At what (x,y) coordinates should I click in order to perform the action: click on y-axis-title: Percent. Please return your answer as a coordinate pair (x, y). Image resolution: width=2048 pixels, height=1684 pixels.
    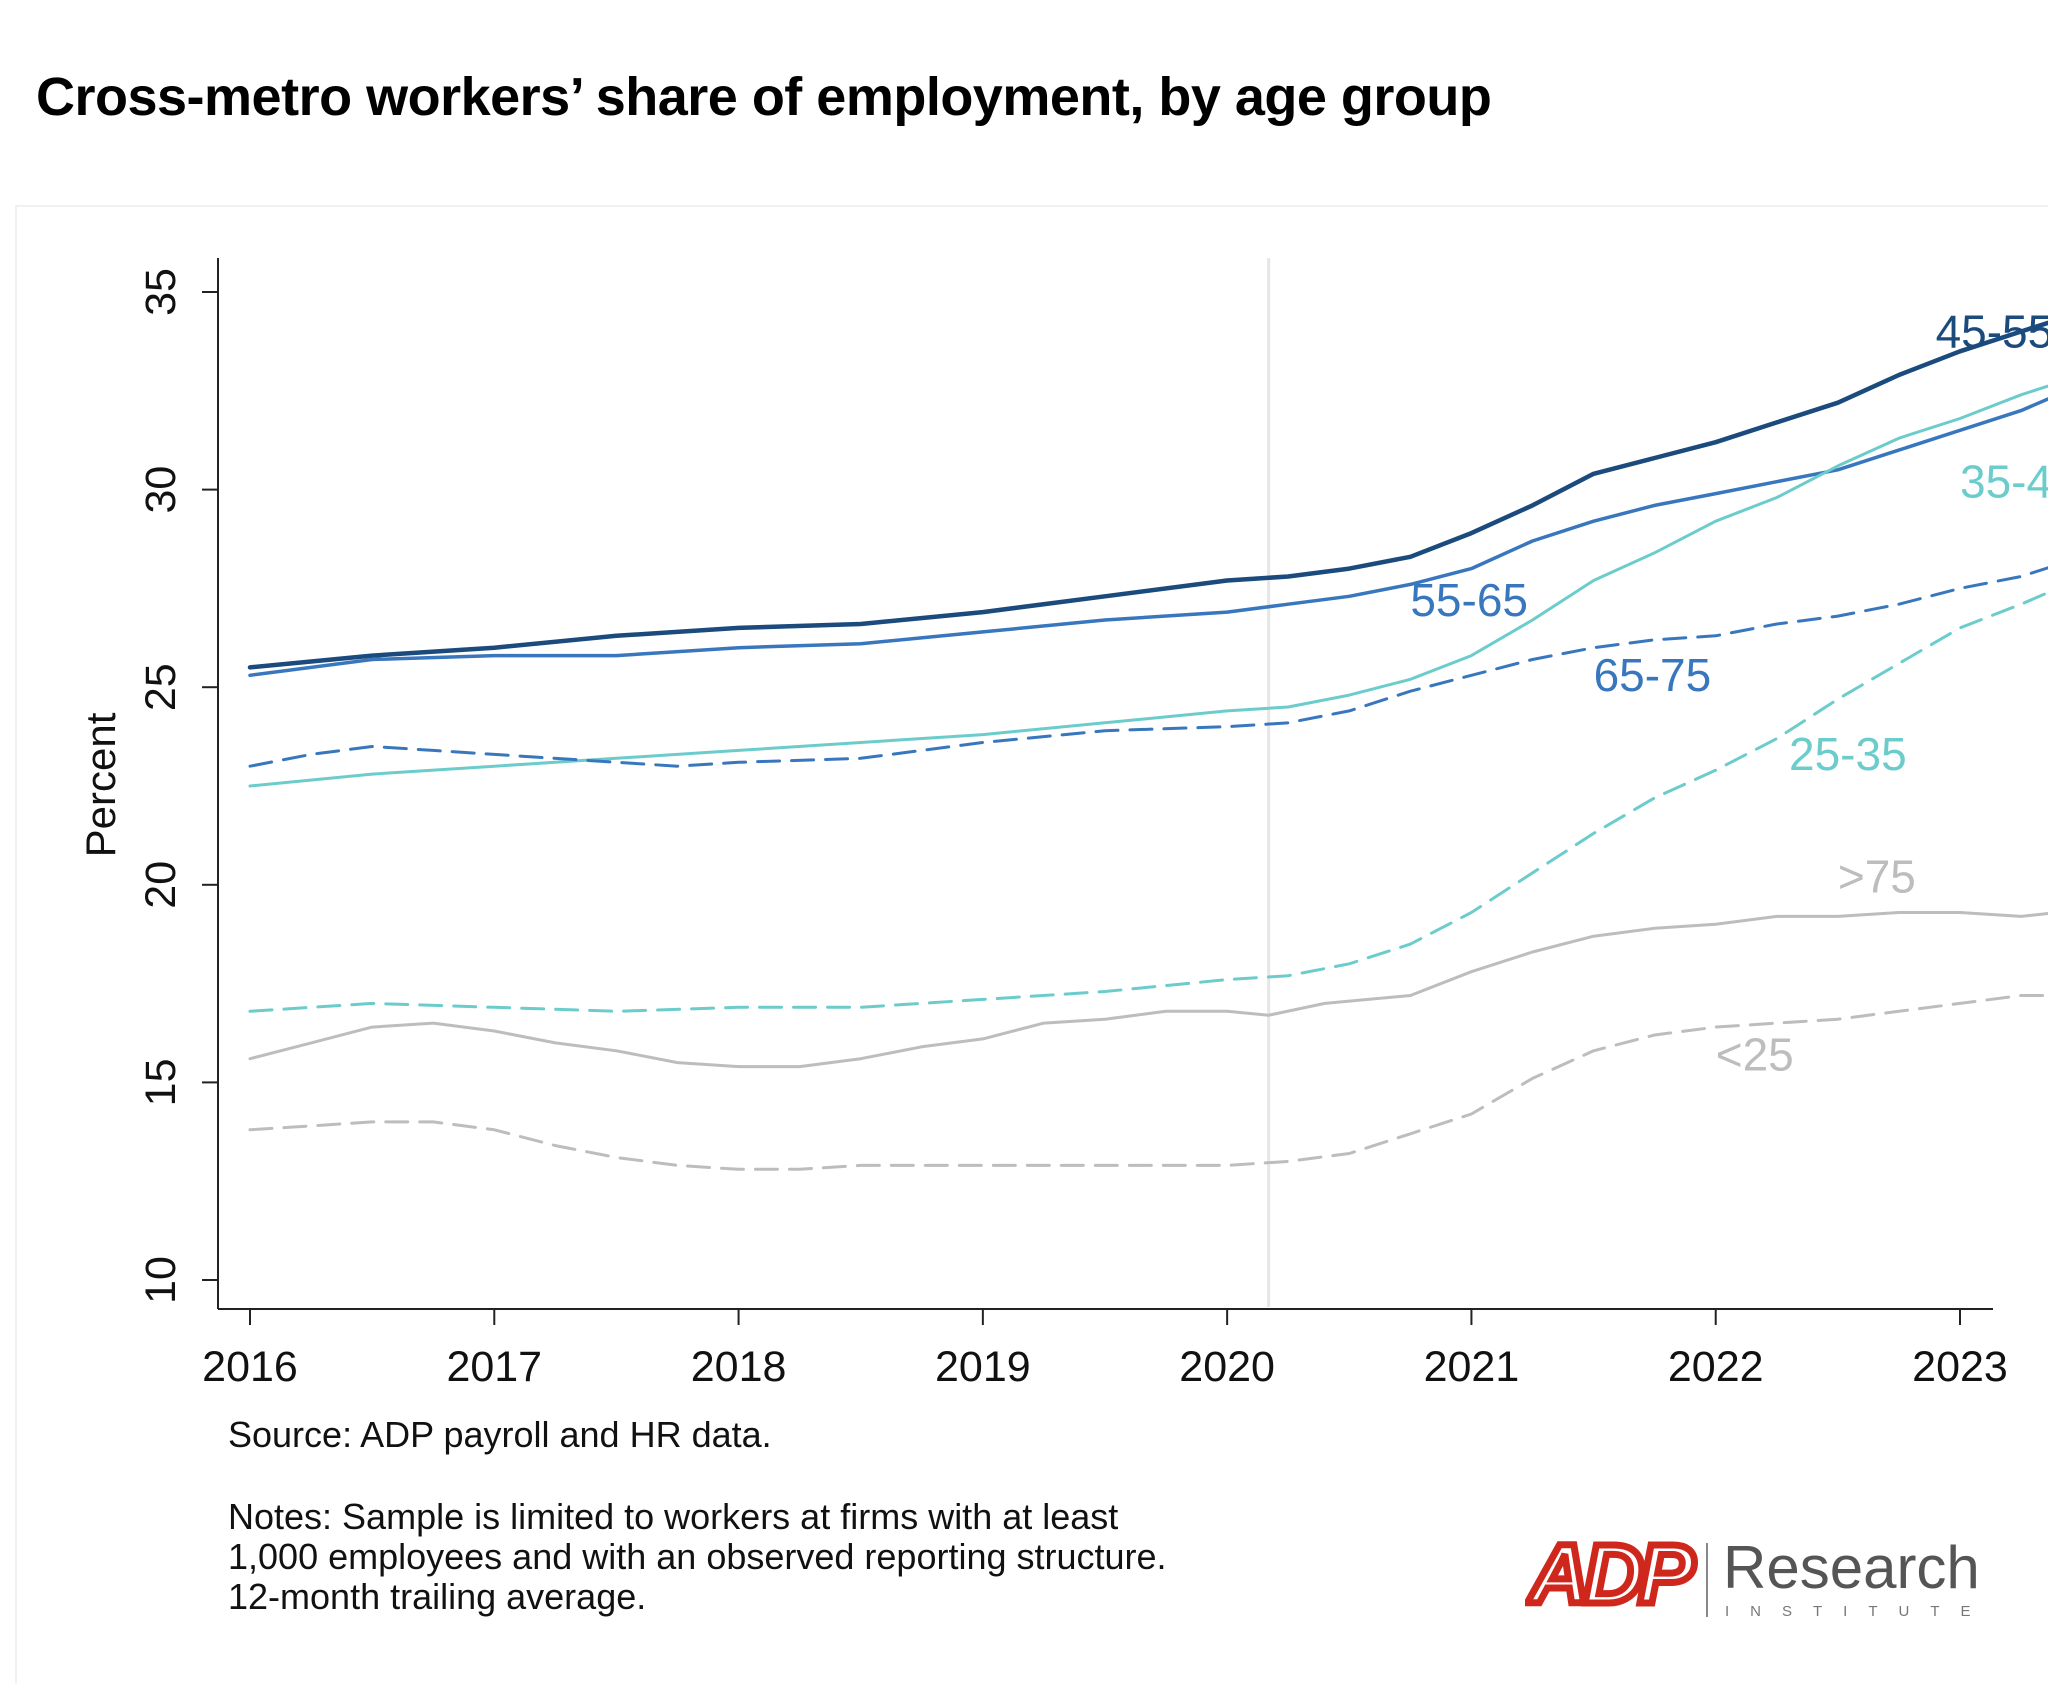
    Looking at the image, I should click on (100, 784).